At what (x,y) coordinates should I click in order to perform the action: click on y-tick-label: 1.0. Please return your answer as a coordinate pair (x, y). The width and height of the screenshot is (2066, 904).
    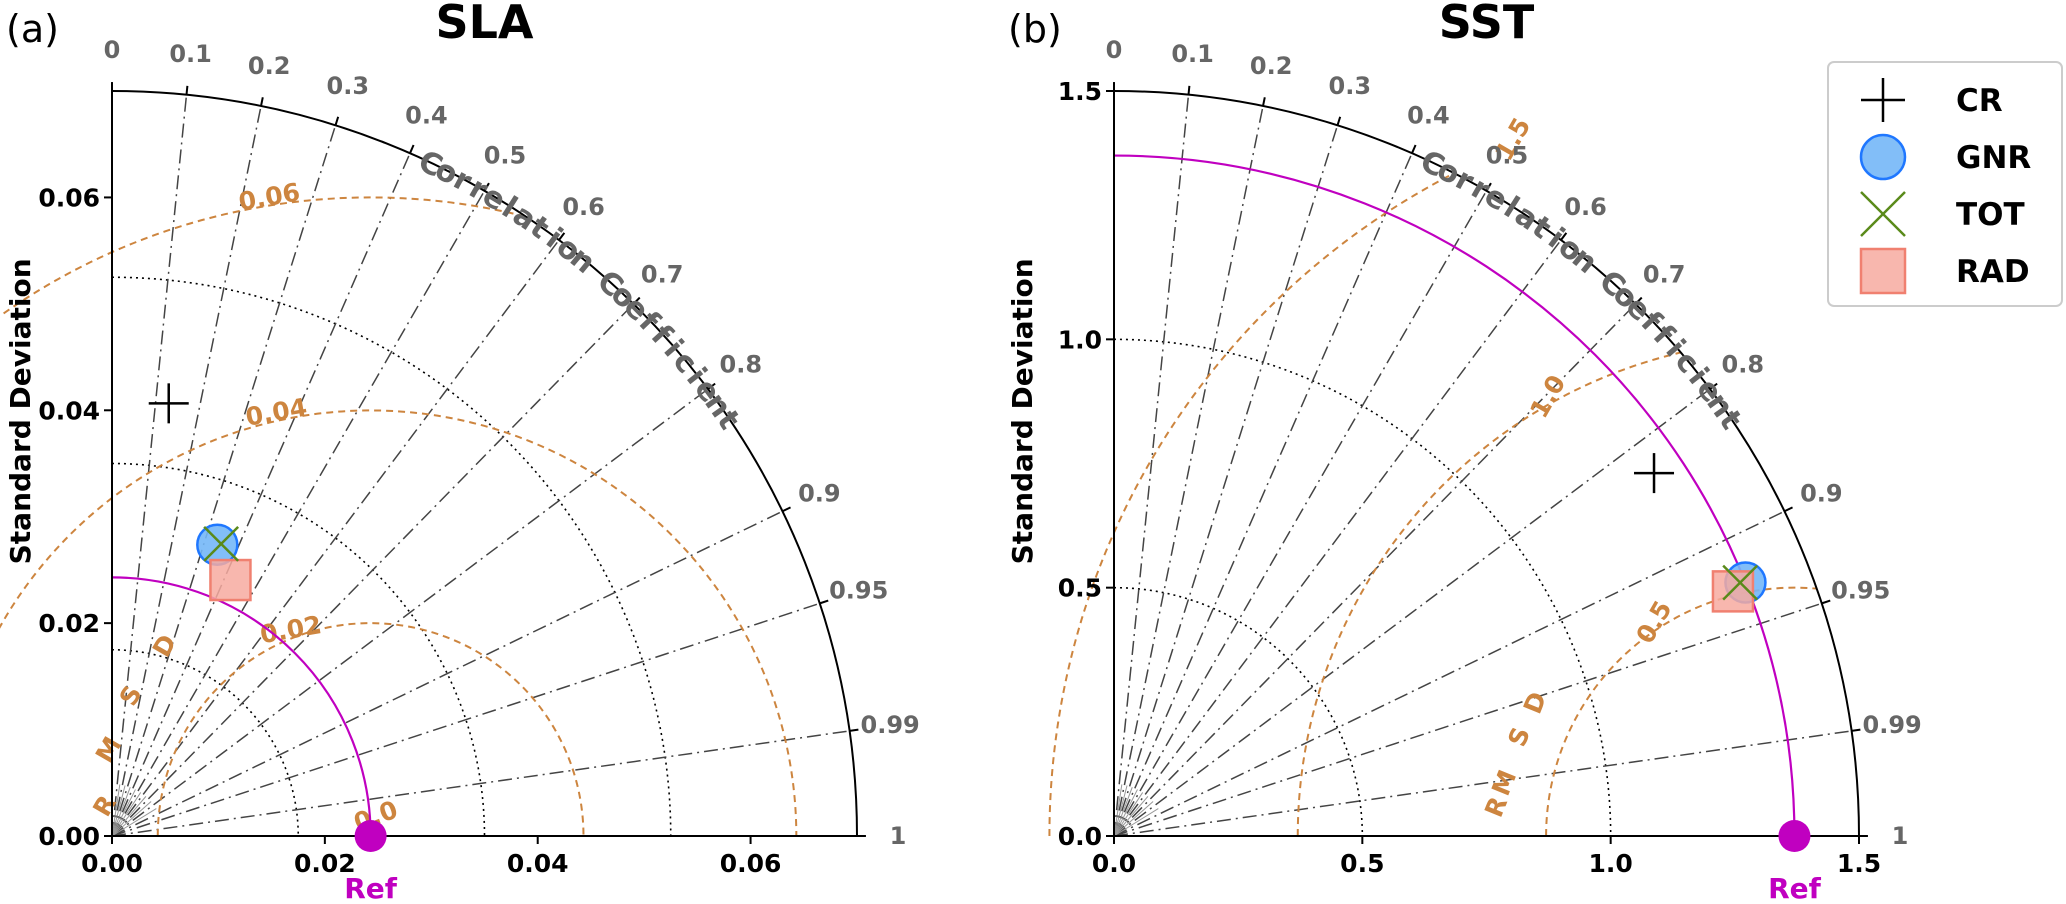
    Looking at the image, I should click on (1080, 339).